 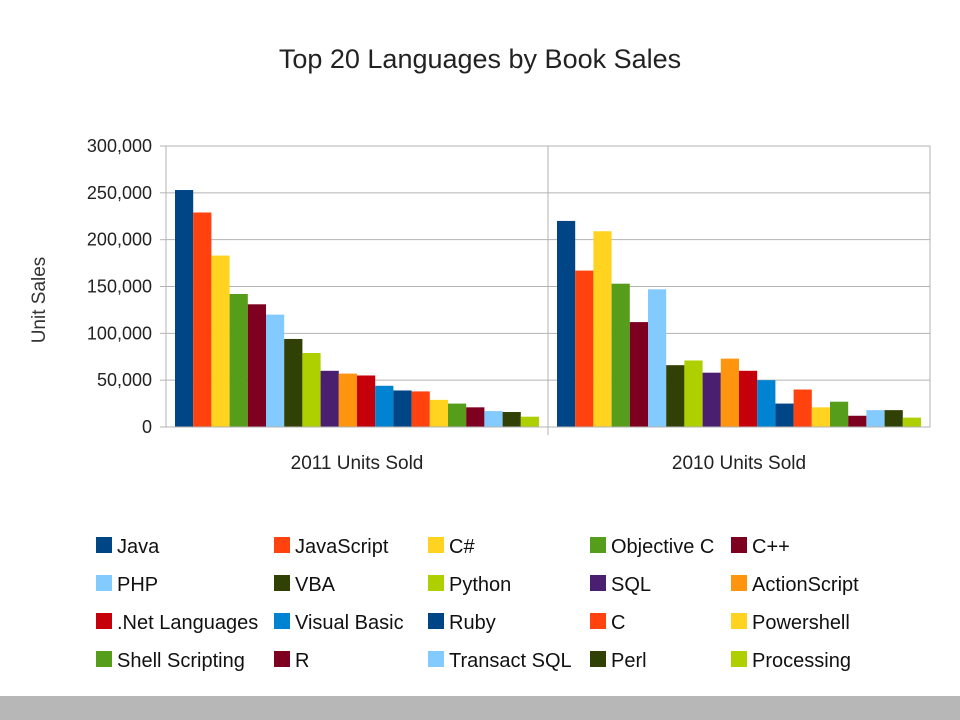 What do you see at coordinates (462, 547) in the screenshot?
I see `legend-label: C#` at bounding box center [462, 547].